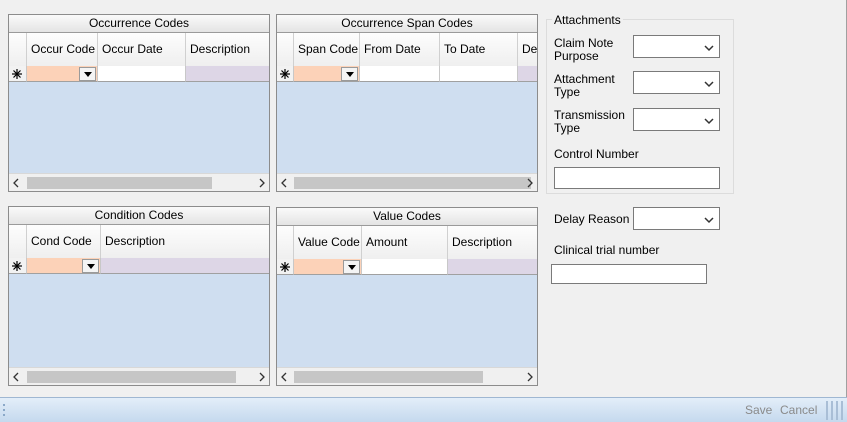 The width and height of the screenshot is (847, 422). I want to click on resize-grip, so click(834, 410).